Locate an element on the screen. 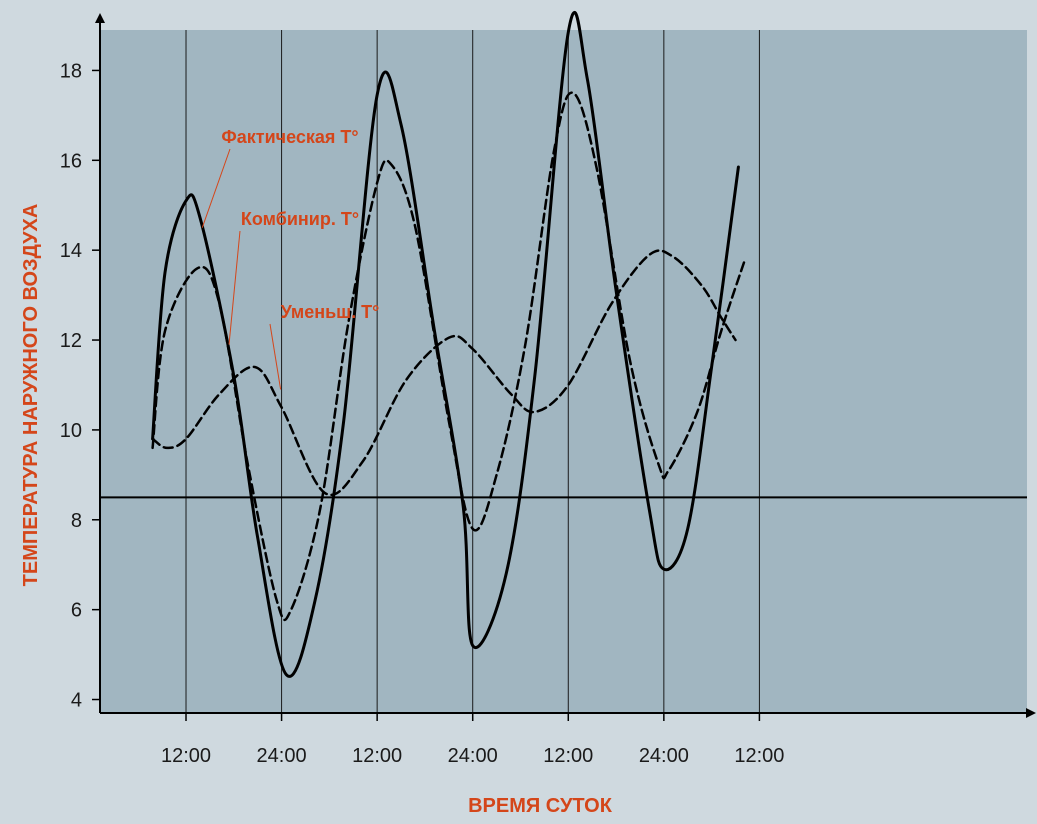  annotation-label-1: Фактическая T° is located at coordinates (289, 137).